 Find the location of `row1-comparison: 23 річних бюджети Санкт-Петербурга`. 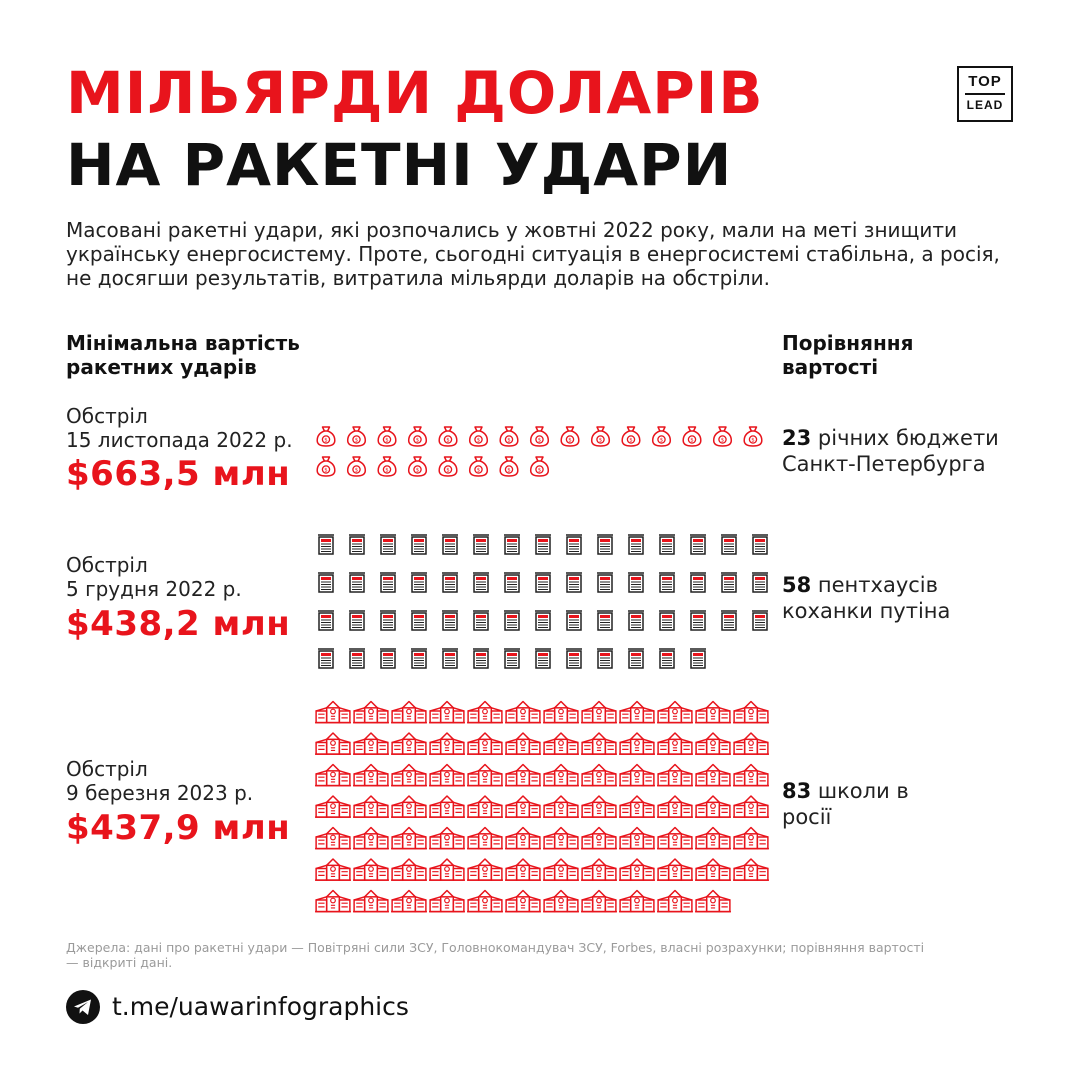

row1-comparison: 23 річних бюджети Санкт-Петербурга is located at coordinates (922, 451).